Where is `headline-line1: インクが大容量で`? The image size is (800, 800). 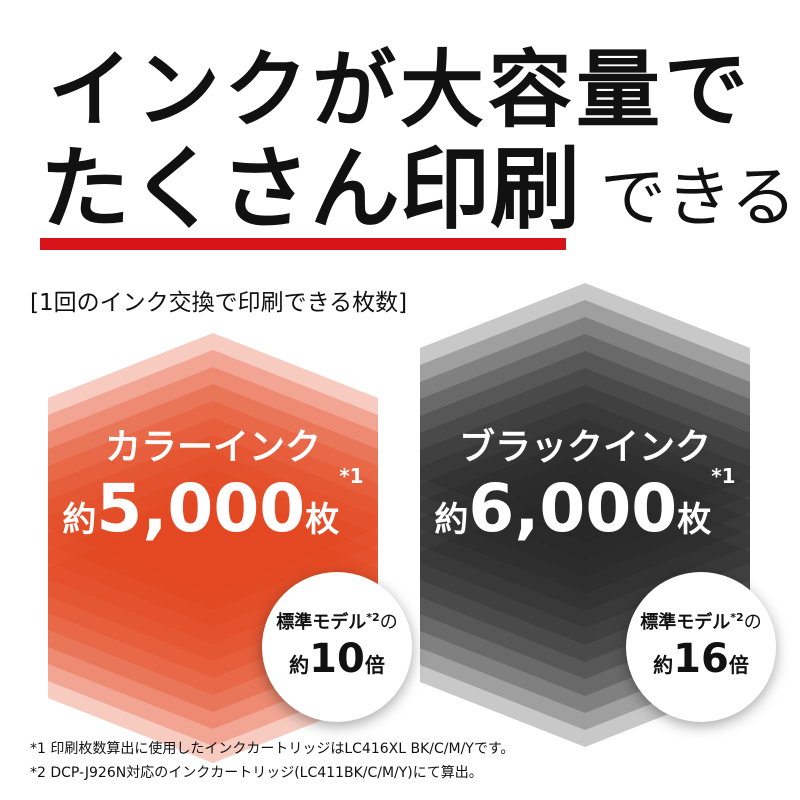 headline-line1: インクが大容量で is located at coordinates (399, 90).